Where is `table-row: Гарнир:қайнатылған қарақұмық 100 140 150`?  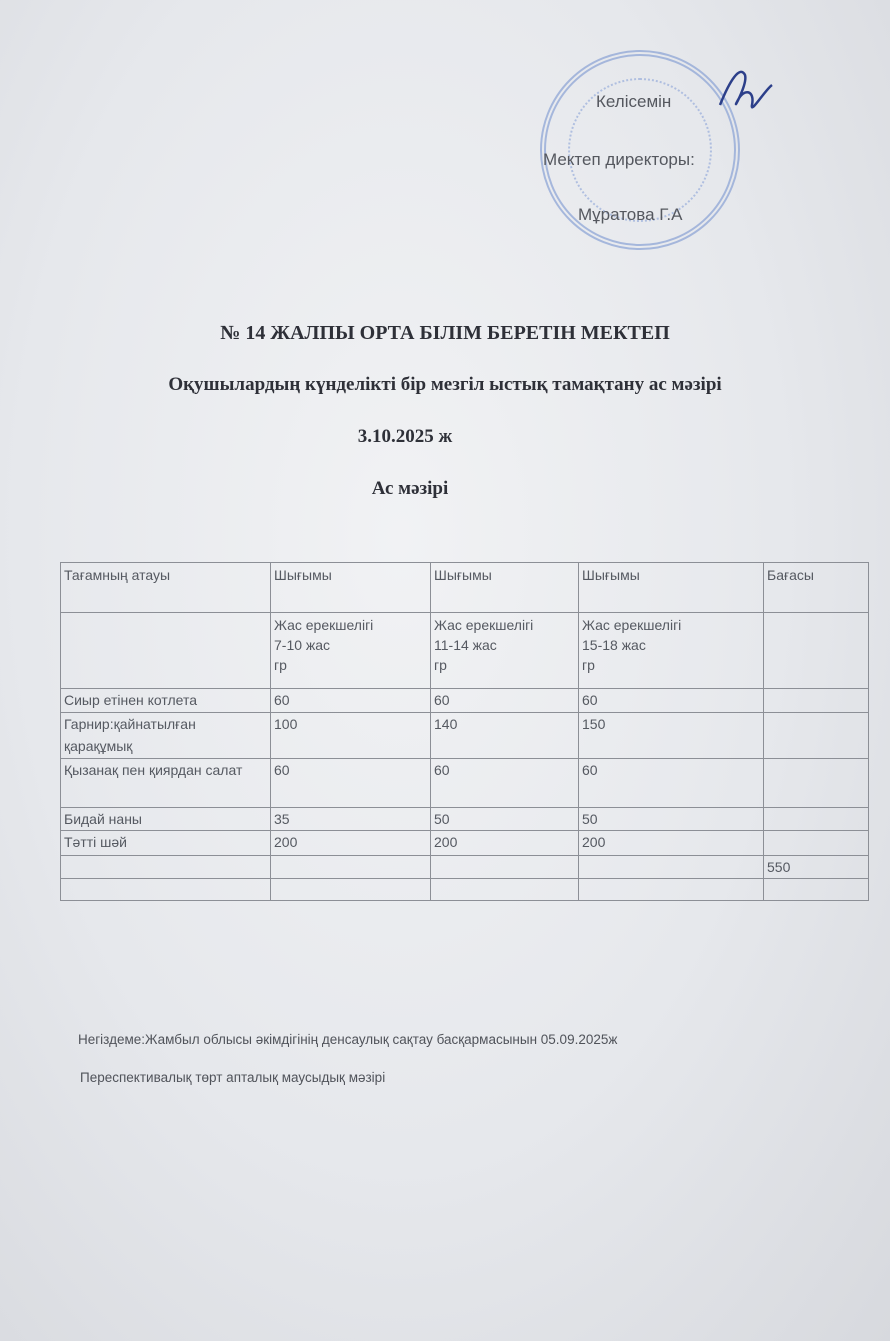 table-row: Гарнир:қайнатылған қарақұмық 100 140 150 is located at coordinates (464, 735).